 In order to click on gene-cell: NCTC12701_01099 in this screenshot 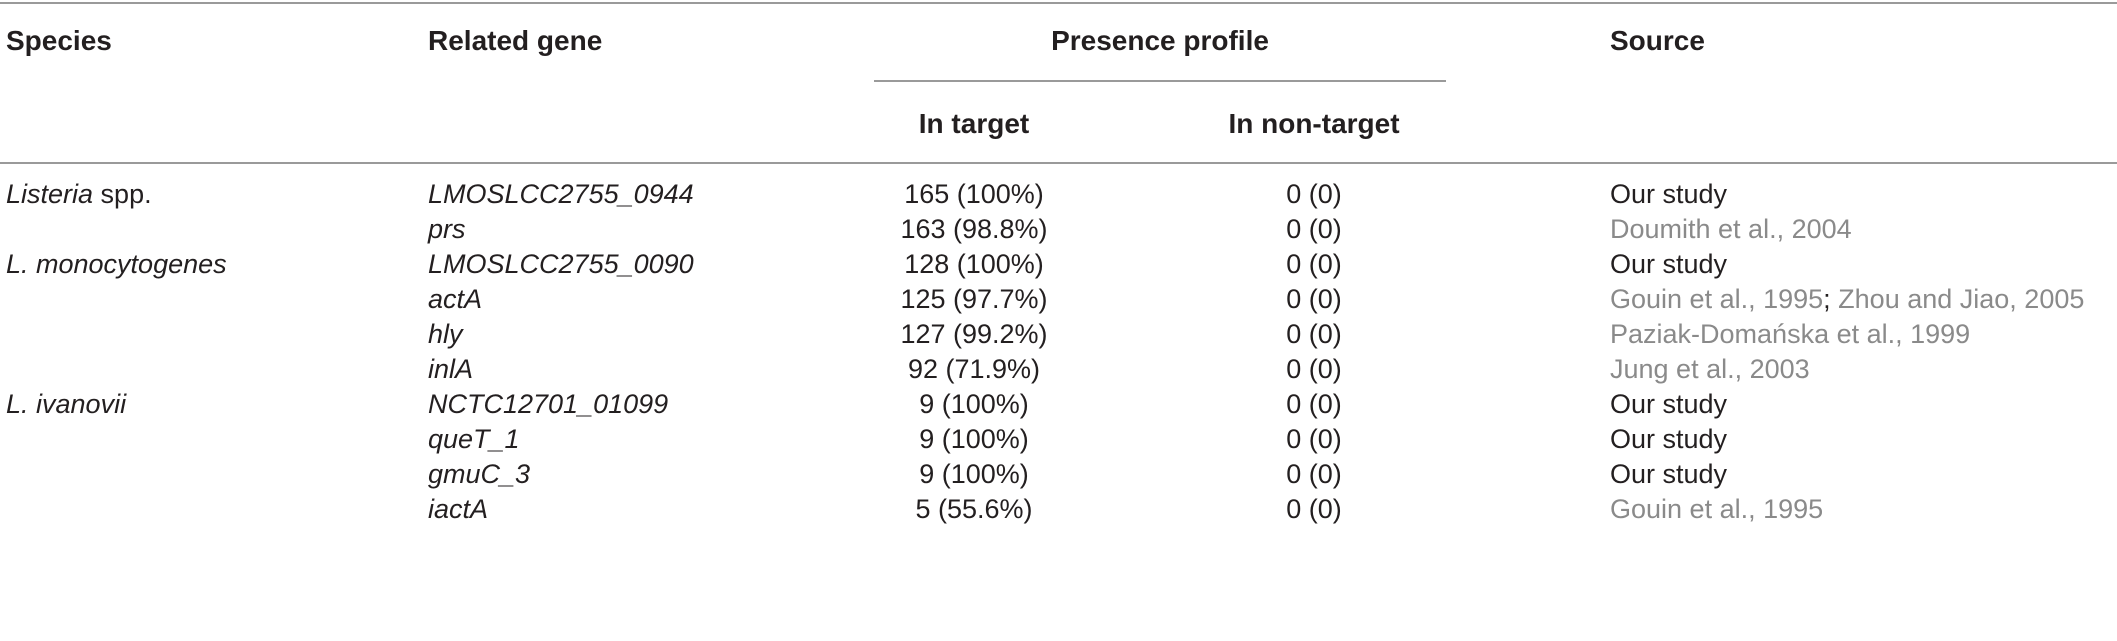, I will do `click(548, 404)`.